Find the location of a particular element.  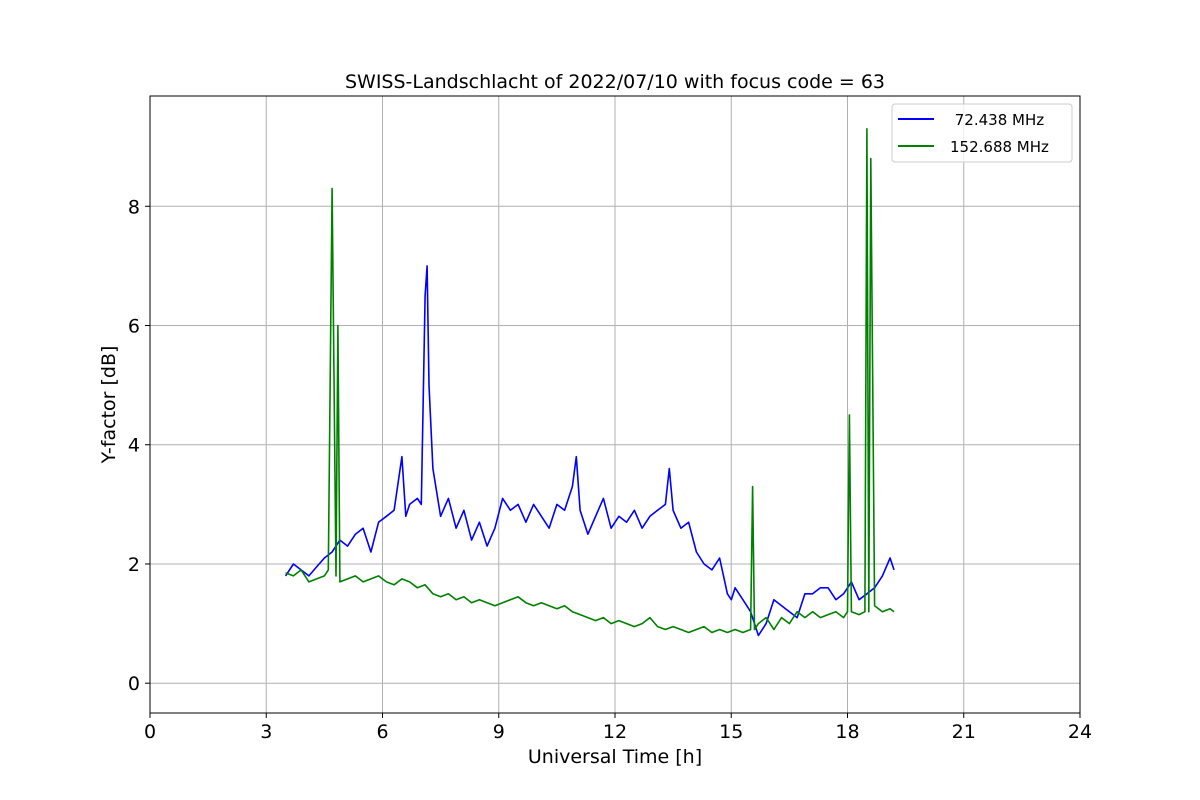

legend: 72.438 MHz 152.688 MHz is located at coordinates (982, 133).